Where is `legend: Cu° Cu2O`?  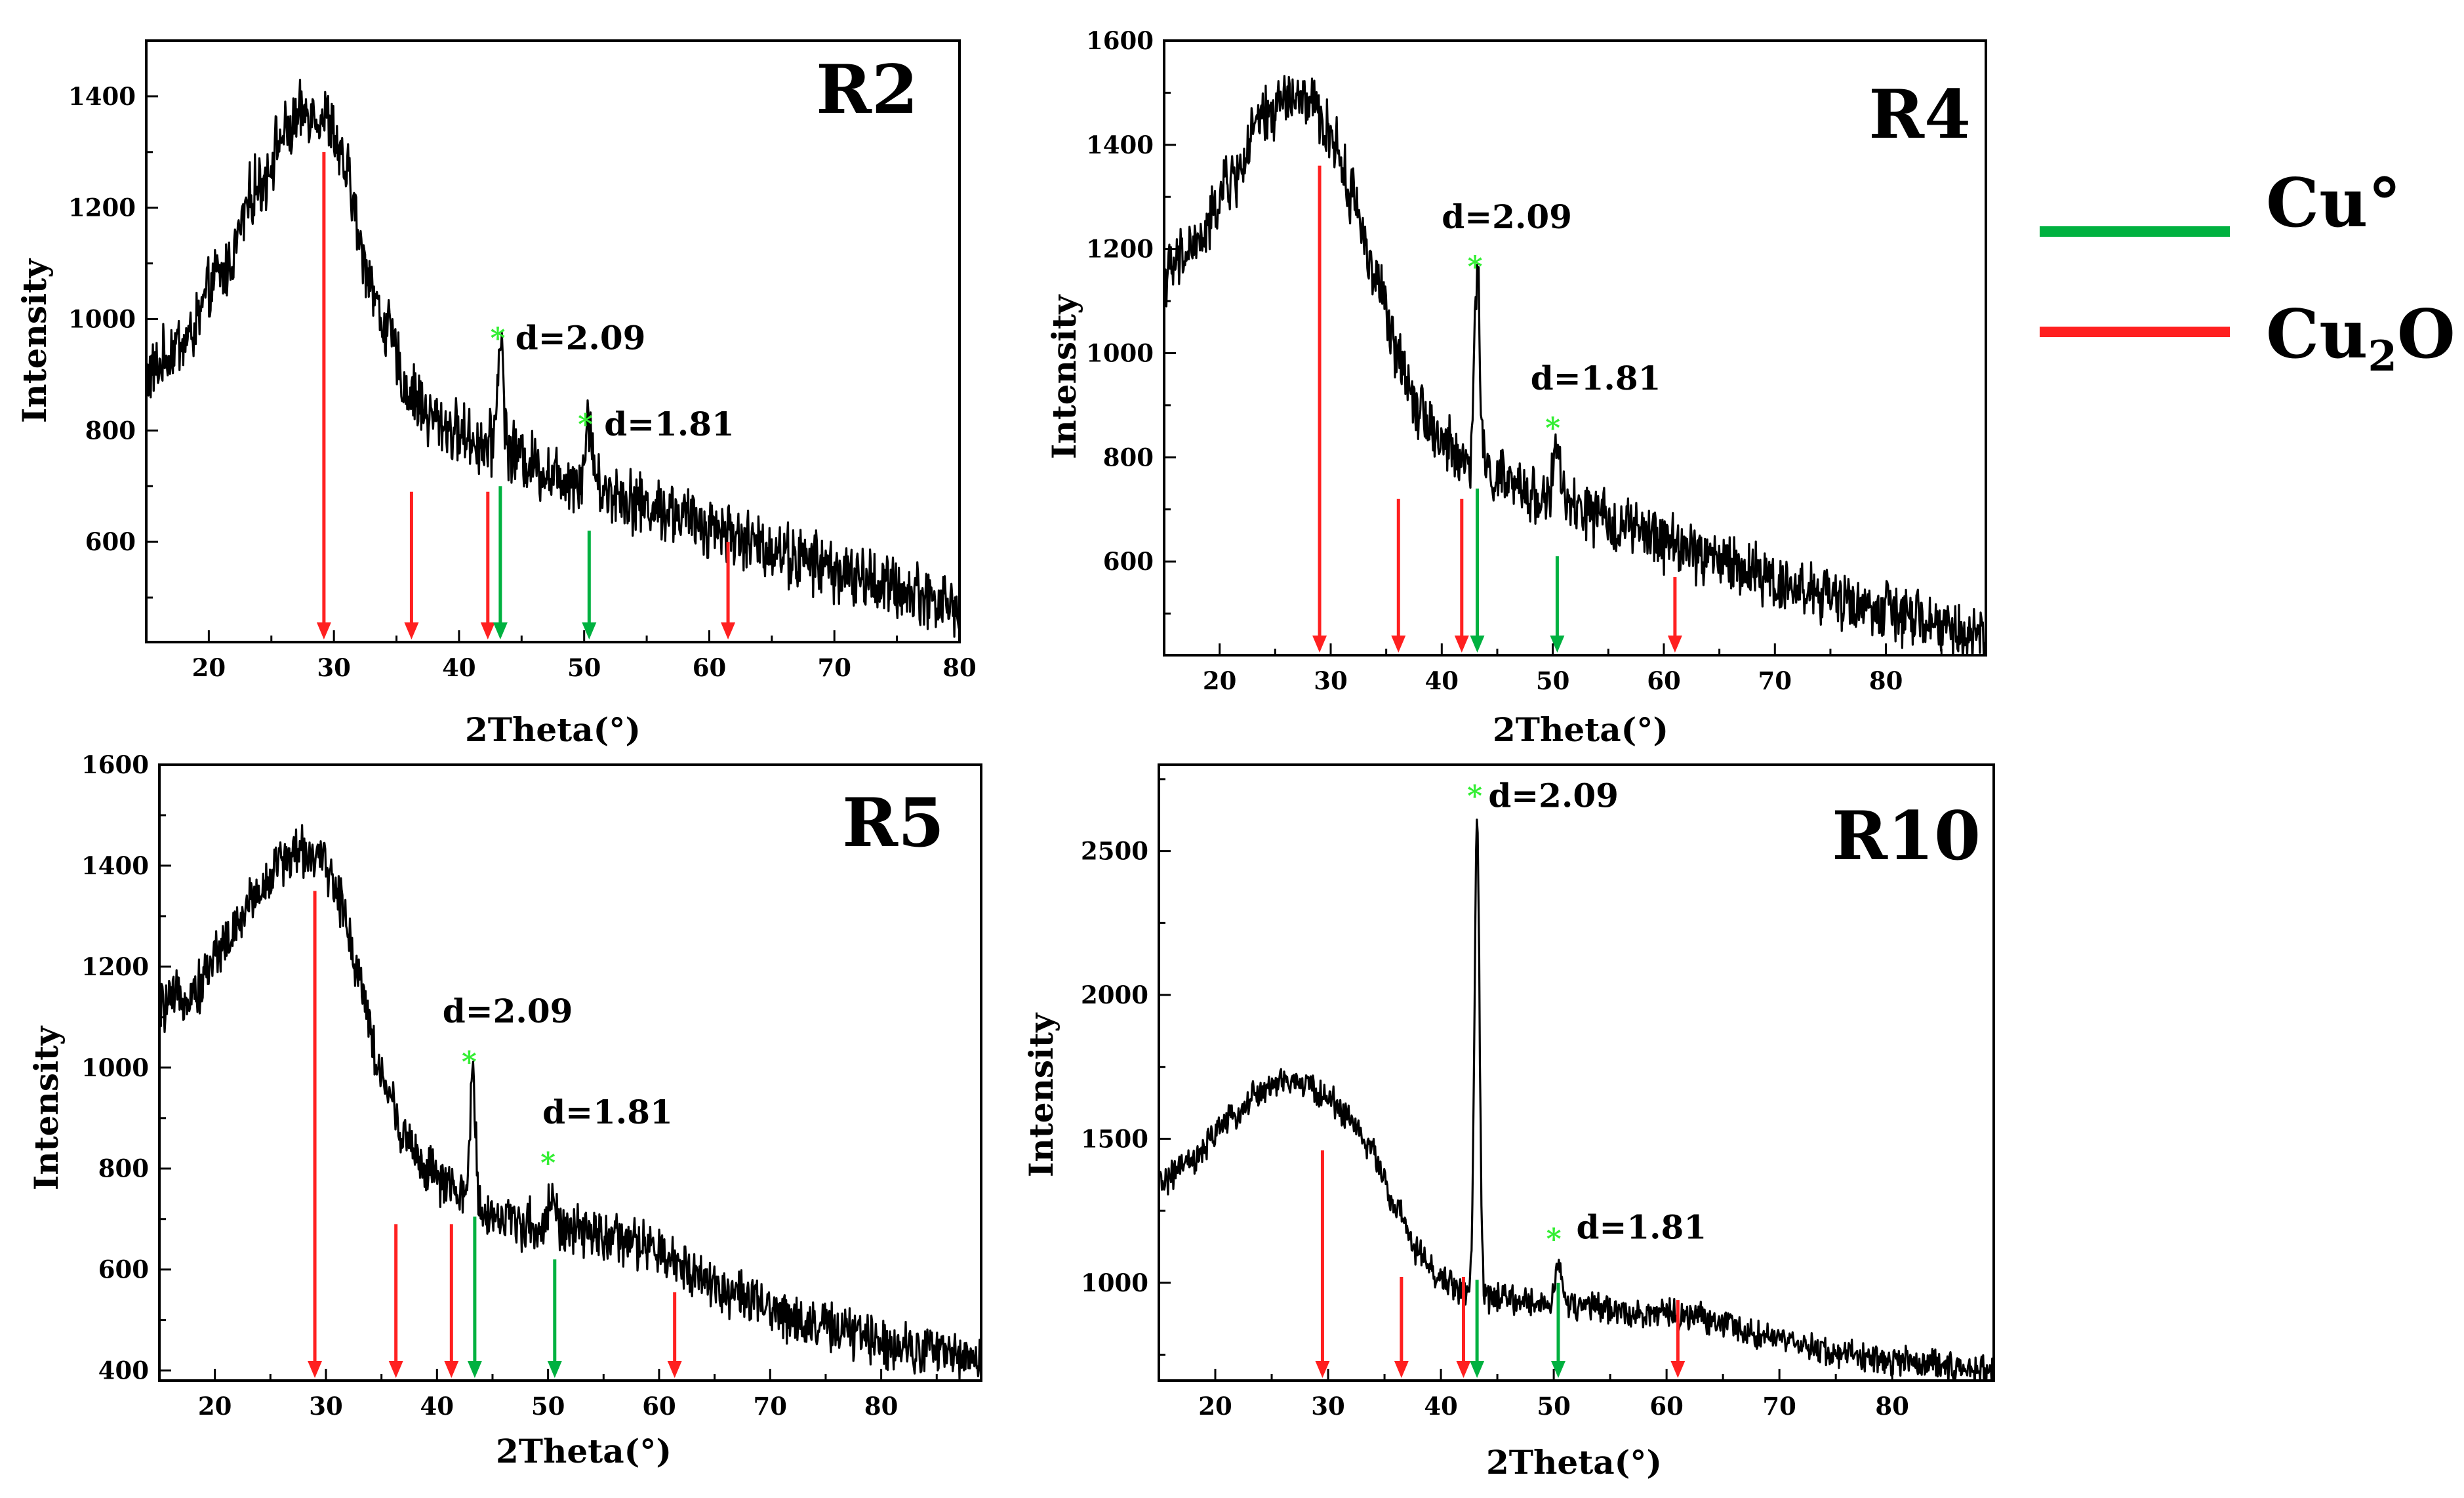 legend: Cu° Cu2O is located at coordinates (2247, 273).